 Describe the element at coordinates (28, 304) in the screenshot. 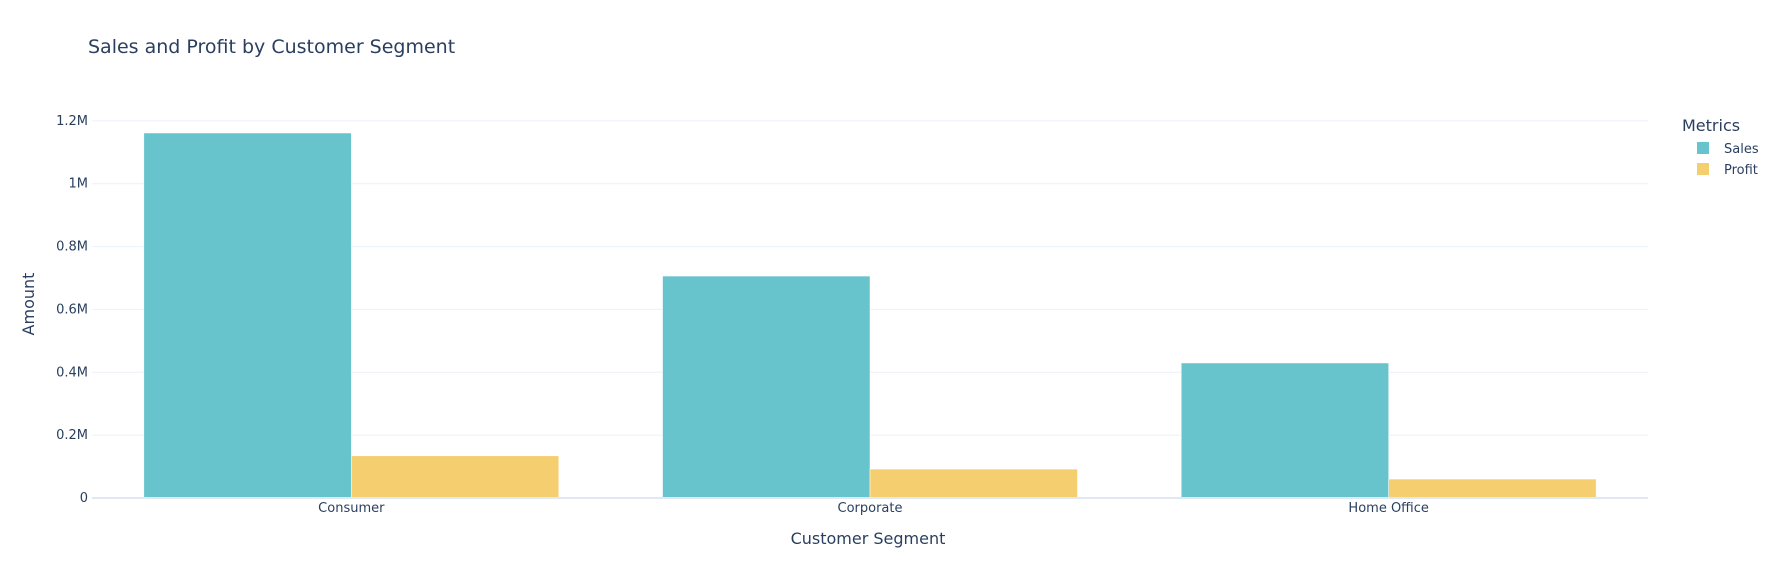

I see `y-axis-title: Amount` at that location.